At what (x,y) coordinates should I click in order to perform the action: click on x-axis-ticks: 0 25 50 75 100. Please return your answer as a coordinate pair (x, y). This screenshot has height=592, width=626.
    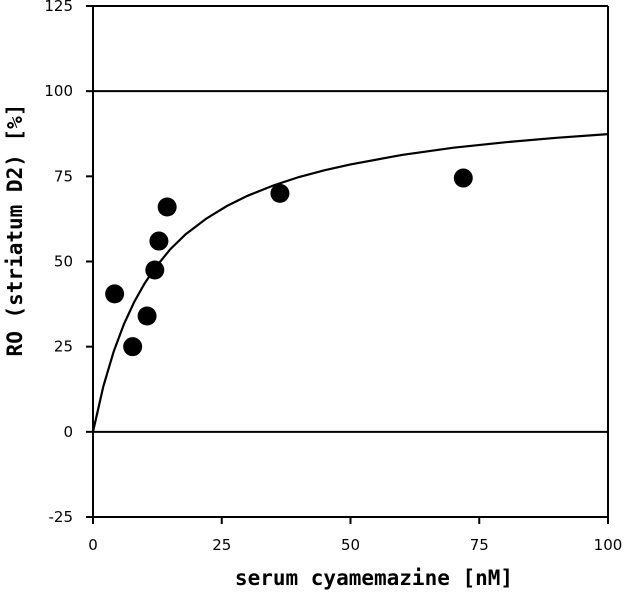
    Looking at the image, I should click on (355, 535).